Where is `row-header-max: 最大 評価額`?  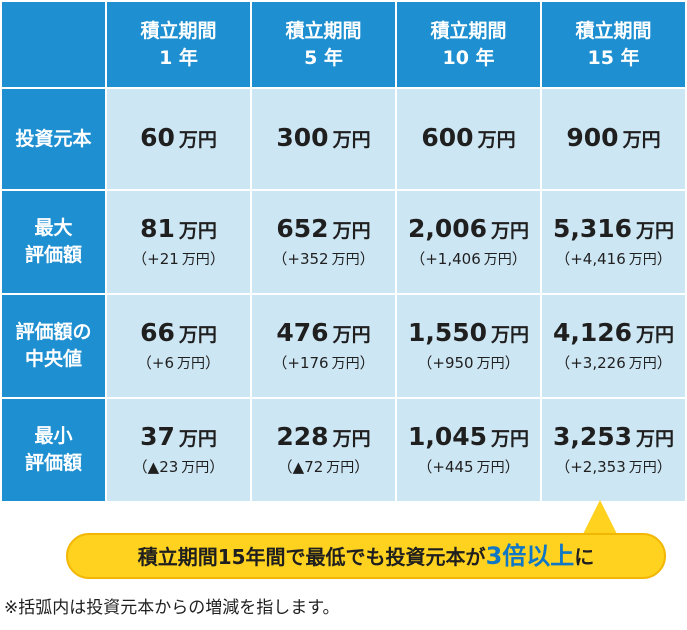 row-header-max: 最大 評価額 is located at coordinates (53, 242).